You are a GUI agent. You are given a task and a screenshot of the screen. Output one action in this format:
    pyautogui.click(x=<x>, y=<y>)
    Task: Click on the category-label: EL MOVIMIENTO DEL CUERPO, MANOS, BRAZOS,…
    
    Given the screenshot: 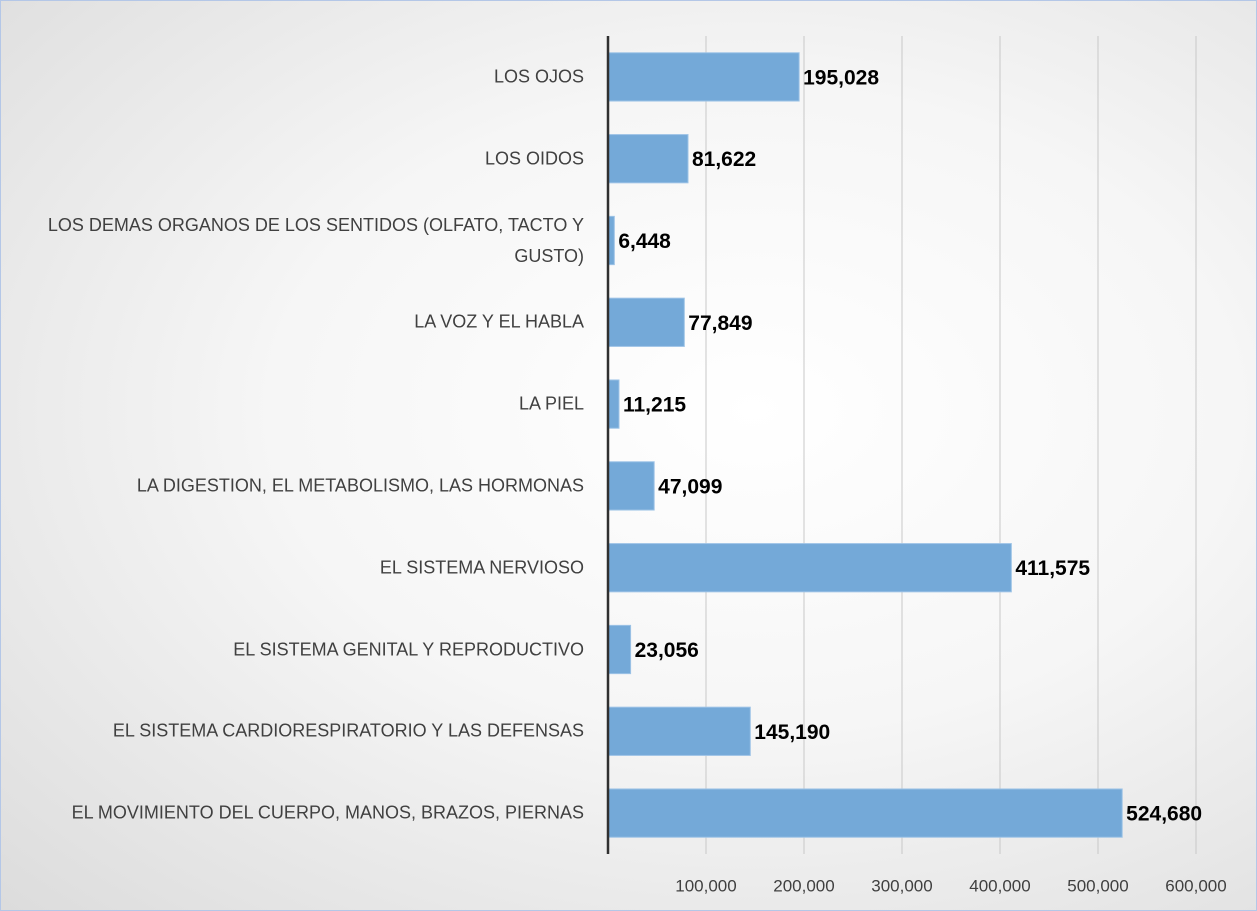 What is the action you would take?
    pyautogui.click(x=327, y=812)
    